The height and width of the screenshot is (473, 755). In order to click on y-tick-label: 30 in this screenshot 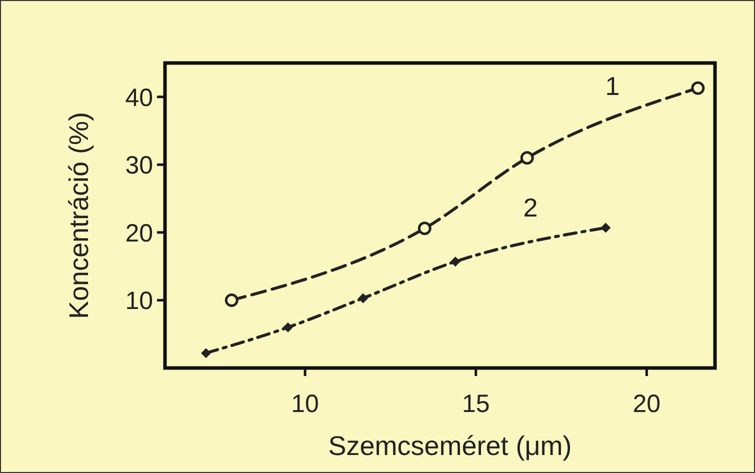, I will do `click(139, 166)`.